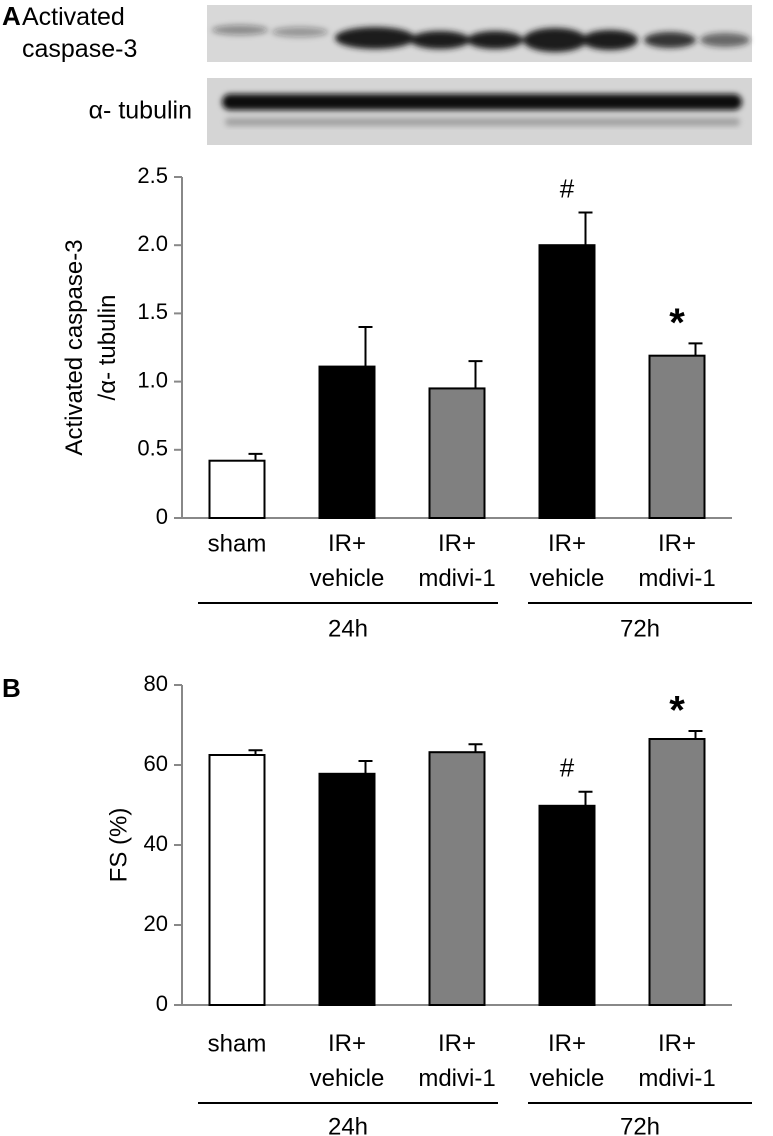  I want to click on y-tick-label: 2.0, so click(152, 243).